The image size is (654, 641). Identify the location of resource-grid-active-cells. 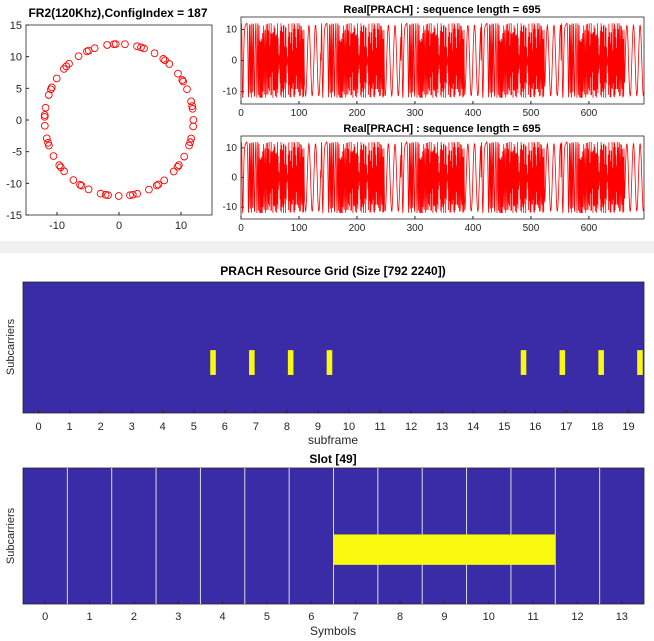
(426, 362).